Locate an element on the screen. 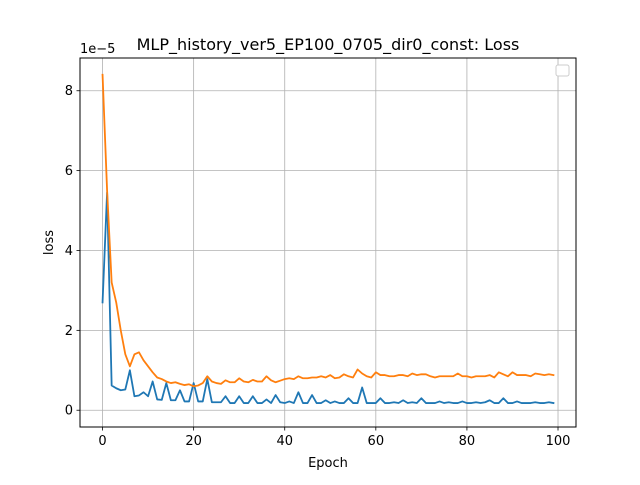 Image resolution: width=640 pixels, height=485 pixels. y-tick-label: 8 is located at coordinates (69, 91).